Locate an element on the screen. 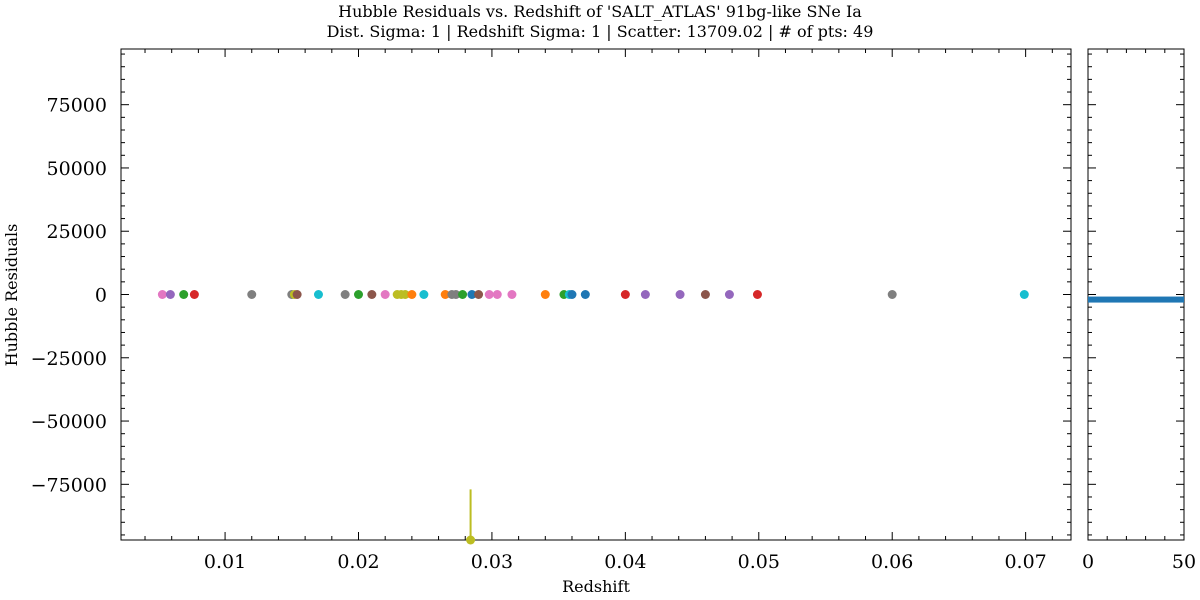 This screenshot has width=1200, height=600. histogram-frame is located at coordinates (1136, 294).